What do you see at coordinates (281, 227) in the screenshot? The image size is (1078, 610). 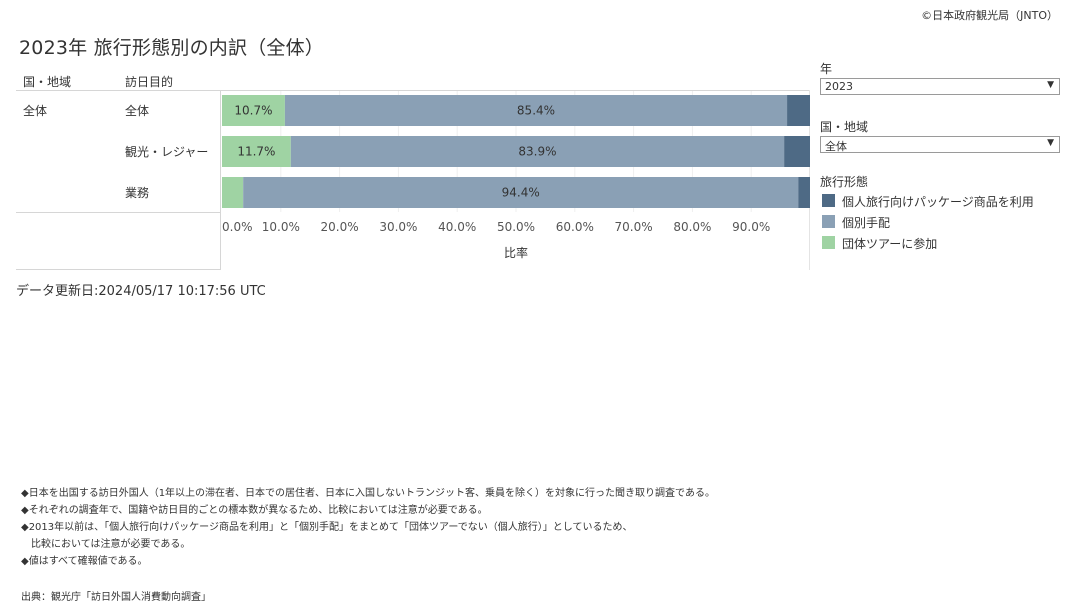 I see `x-tick-label: 10.0%` at bounding box center [281, 227].